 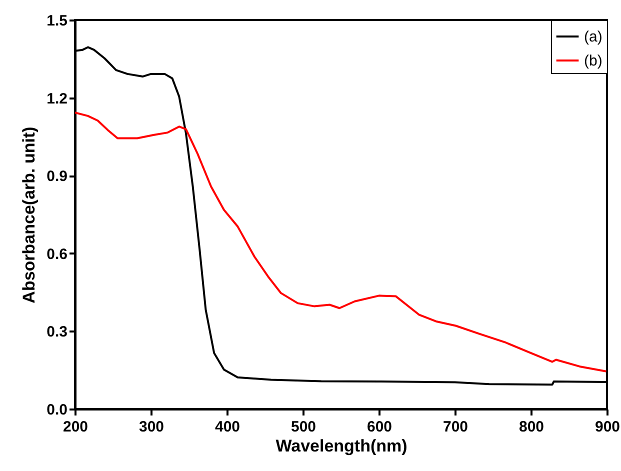 What do you see at coordinates (607, 427) in the screenshot?
I see `x-tick-label: 900` at bounding box center [607, 427].